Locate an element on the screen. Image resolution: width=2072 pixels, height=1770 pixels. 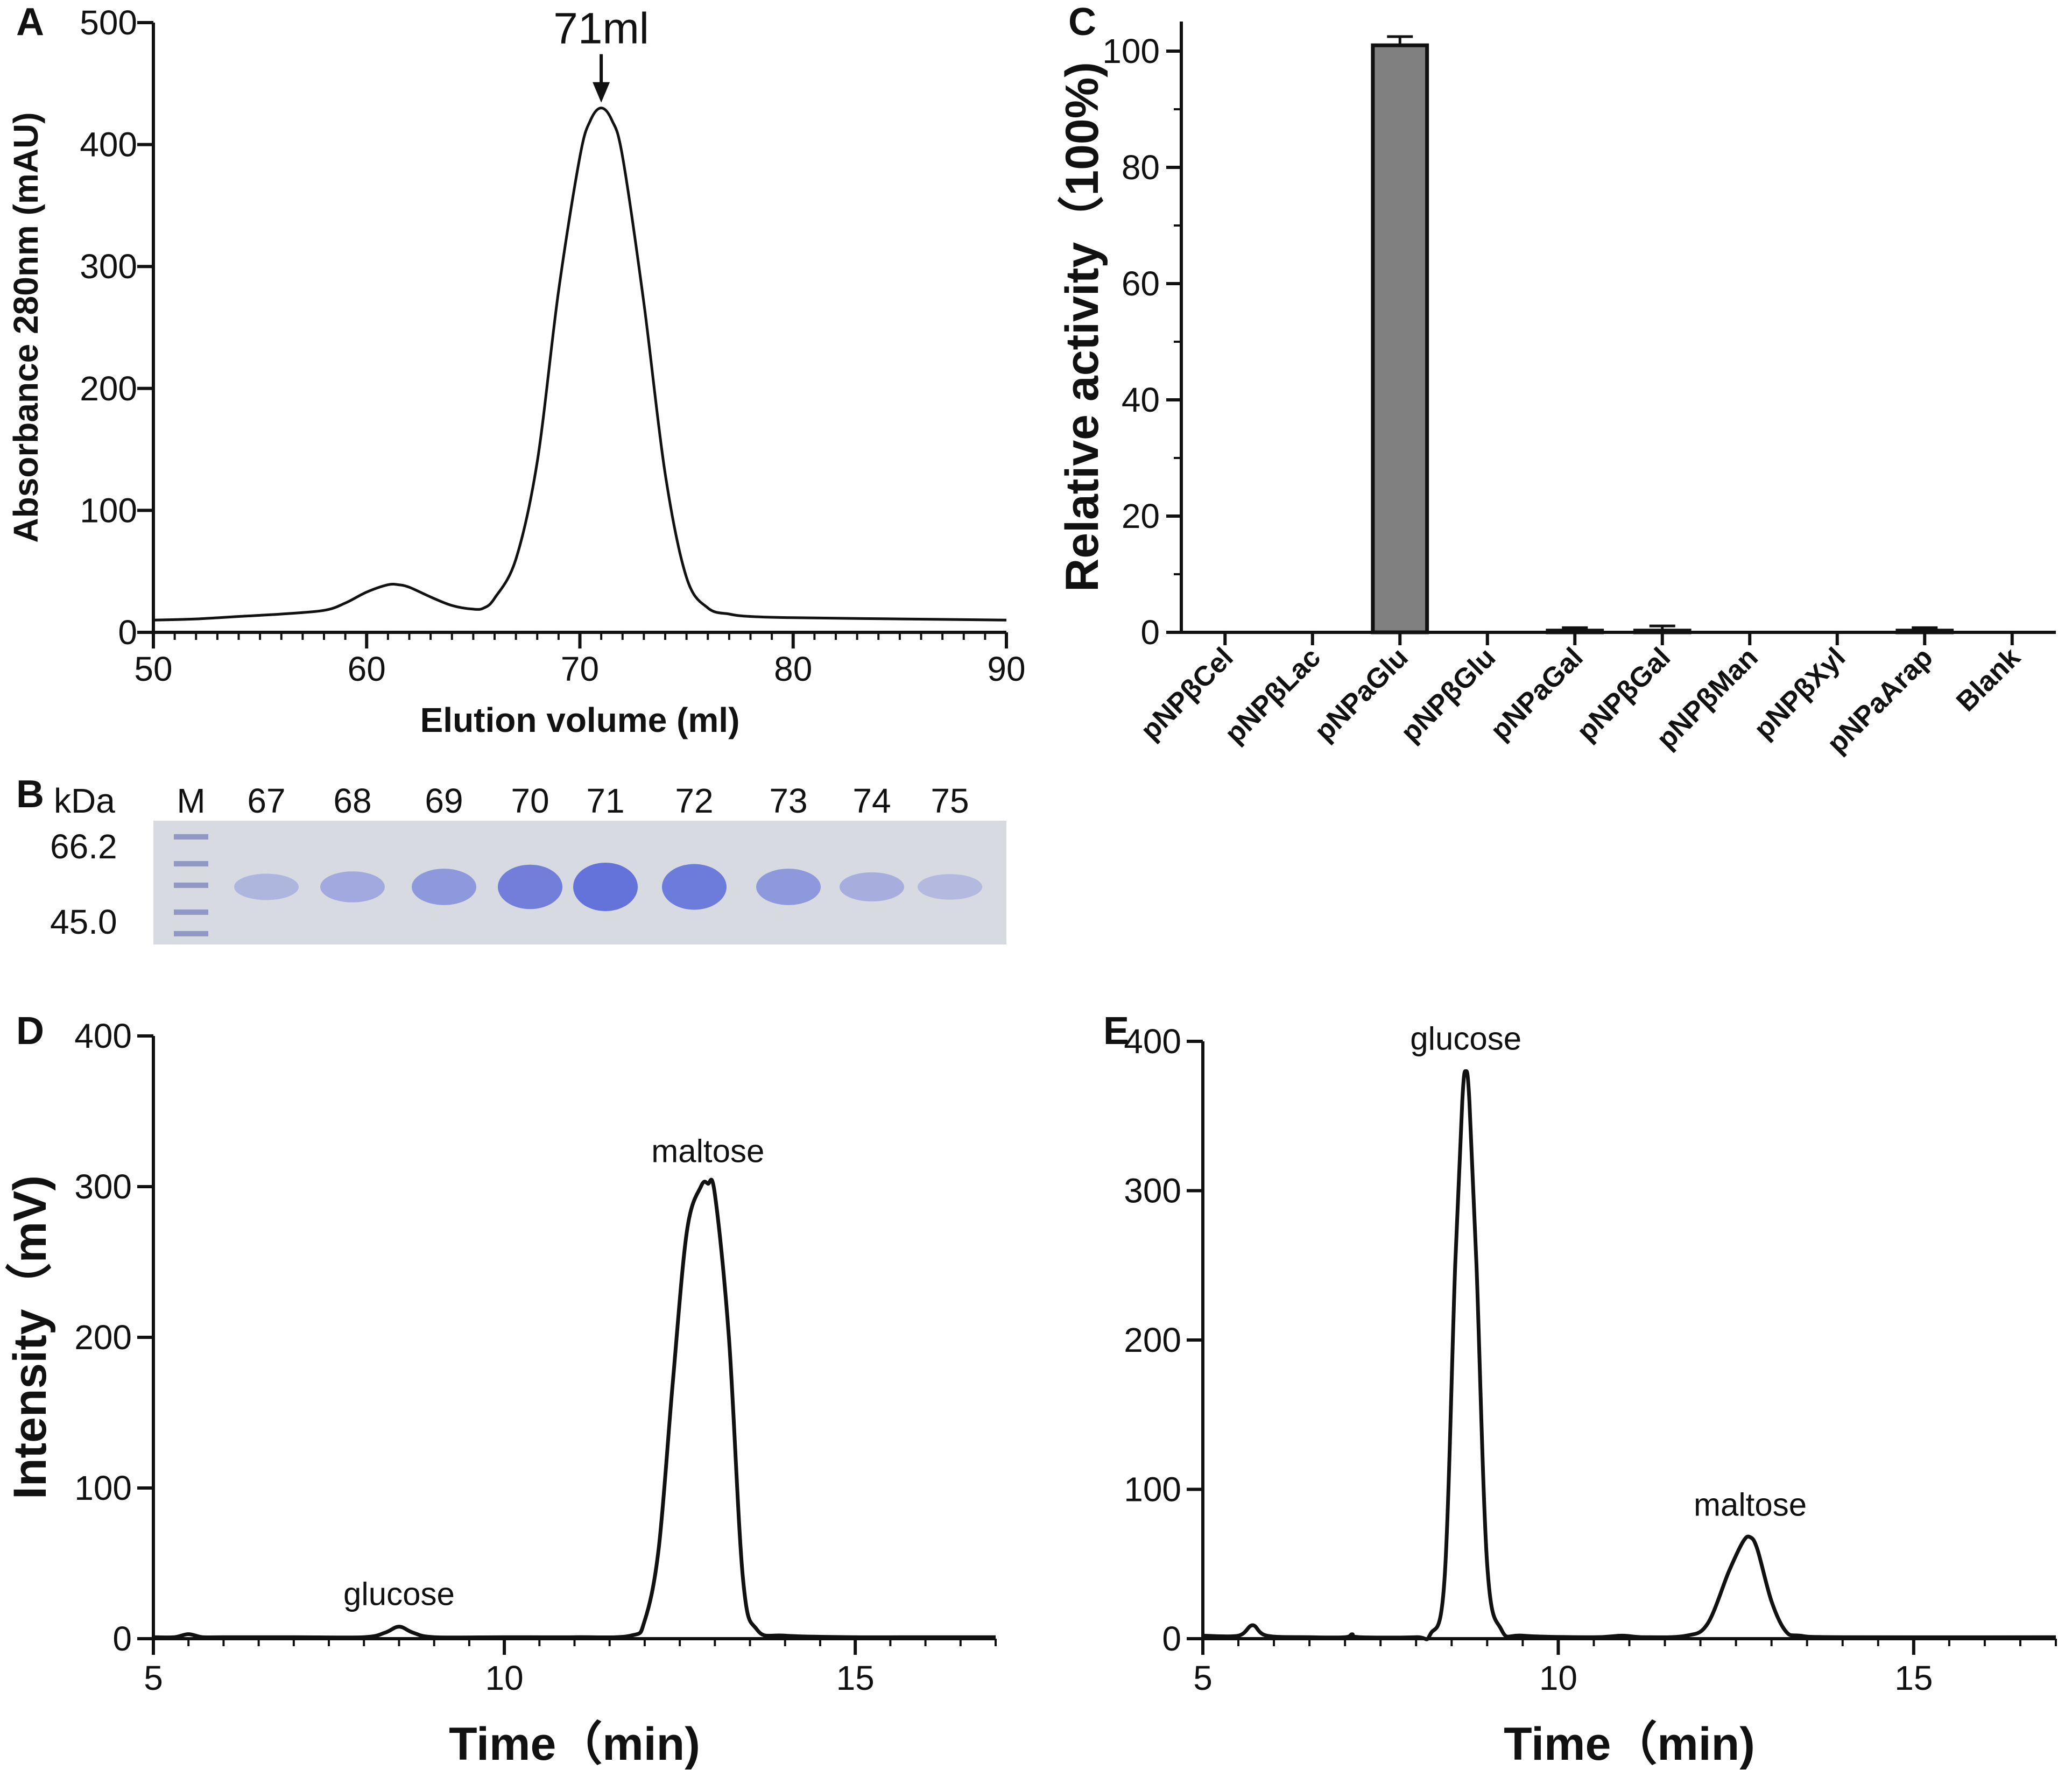
annotation-arrow-head-a is located at coordinates (602, 92).